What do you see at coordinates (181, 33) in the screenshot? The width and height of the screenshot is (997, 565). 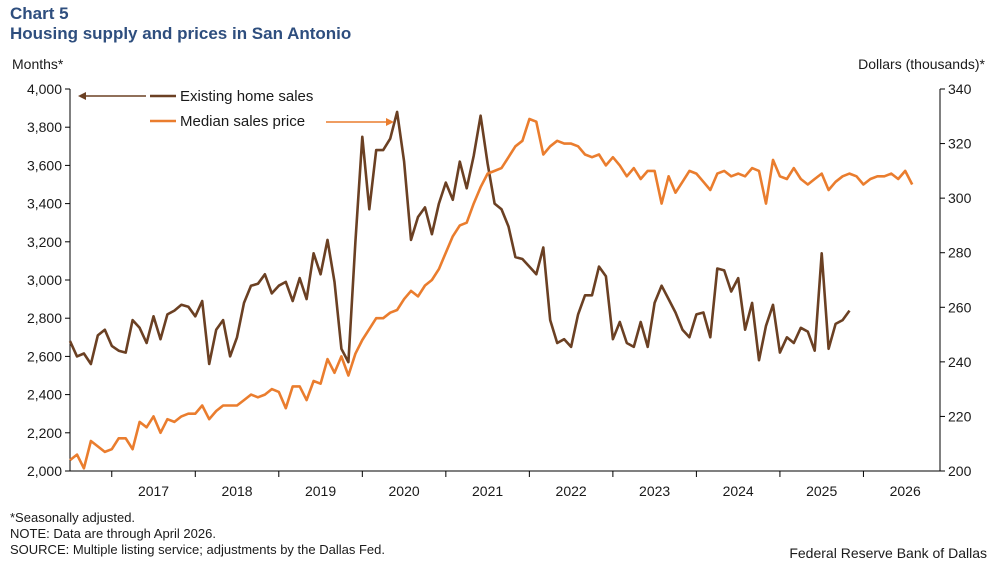 I see `chart-title: Housing supply and prices in San Antonio` at bounding box center [181, 33].